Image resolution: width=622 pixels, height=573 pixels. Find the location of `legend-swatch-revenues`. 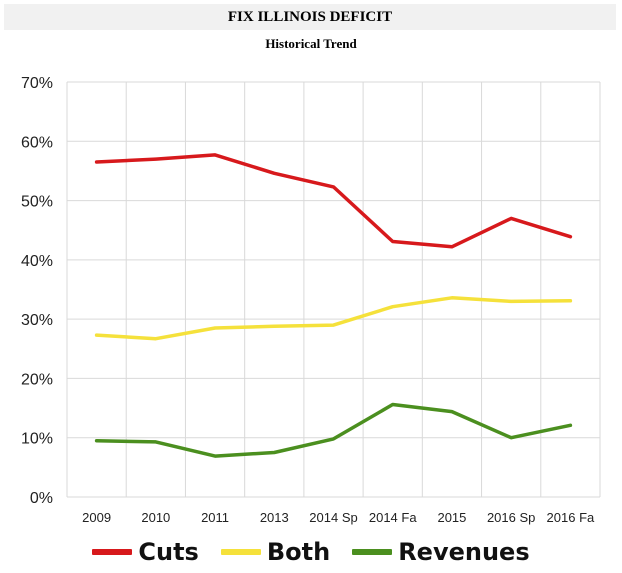

legend-swatch-revenues is located at coordinates (372, 552).